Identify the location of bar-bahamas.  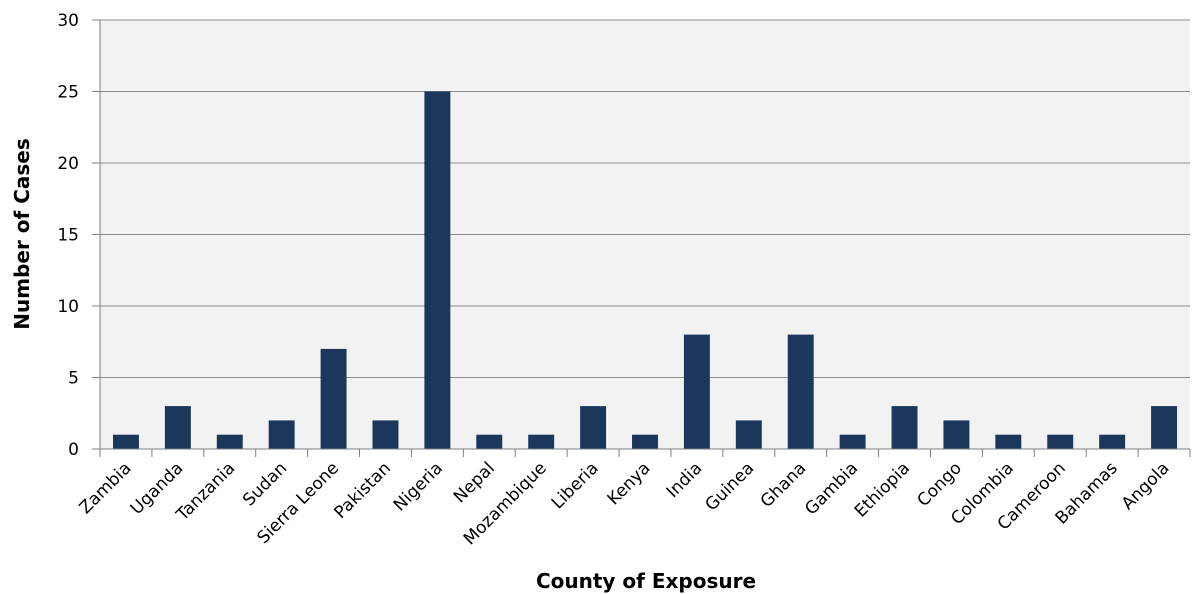
(1112, 441).